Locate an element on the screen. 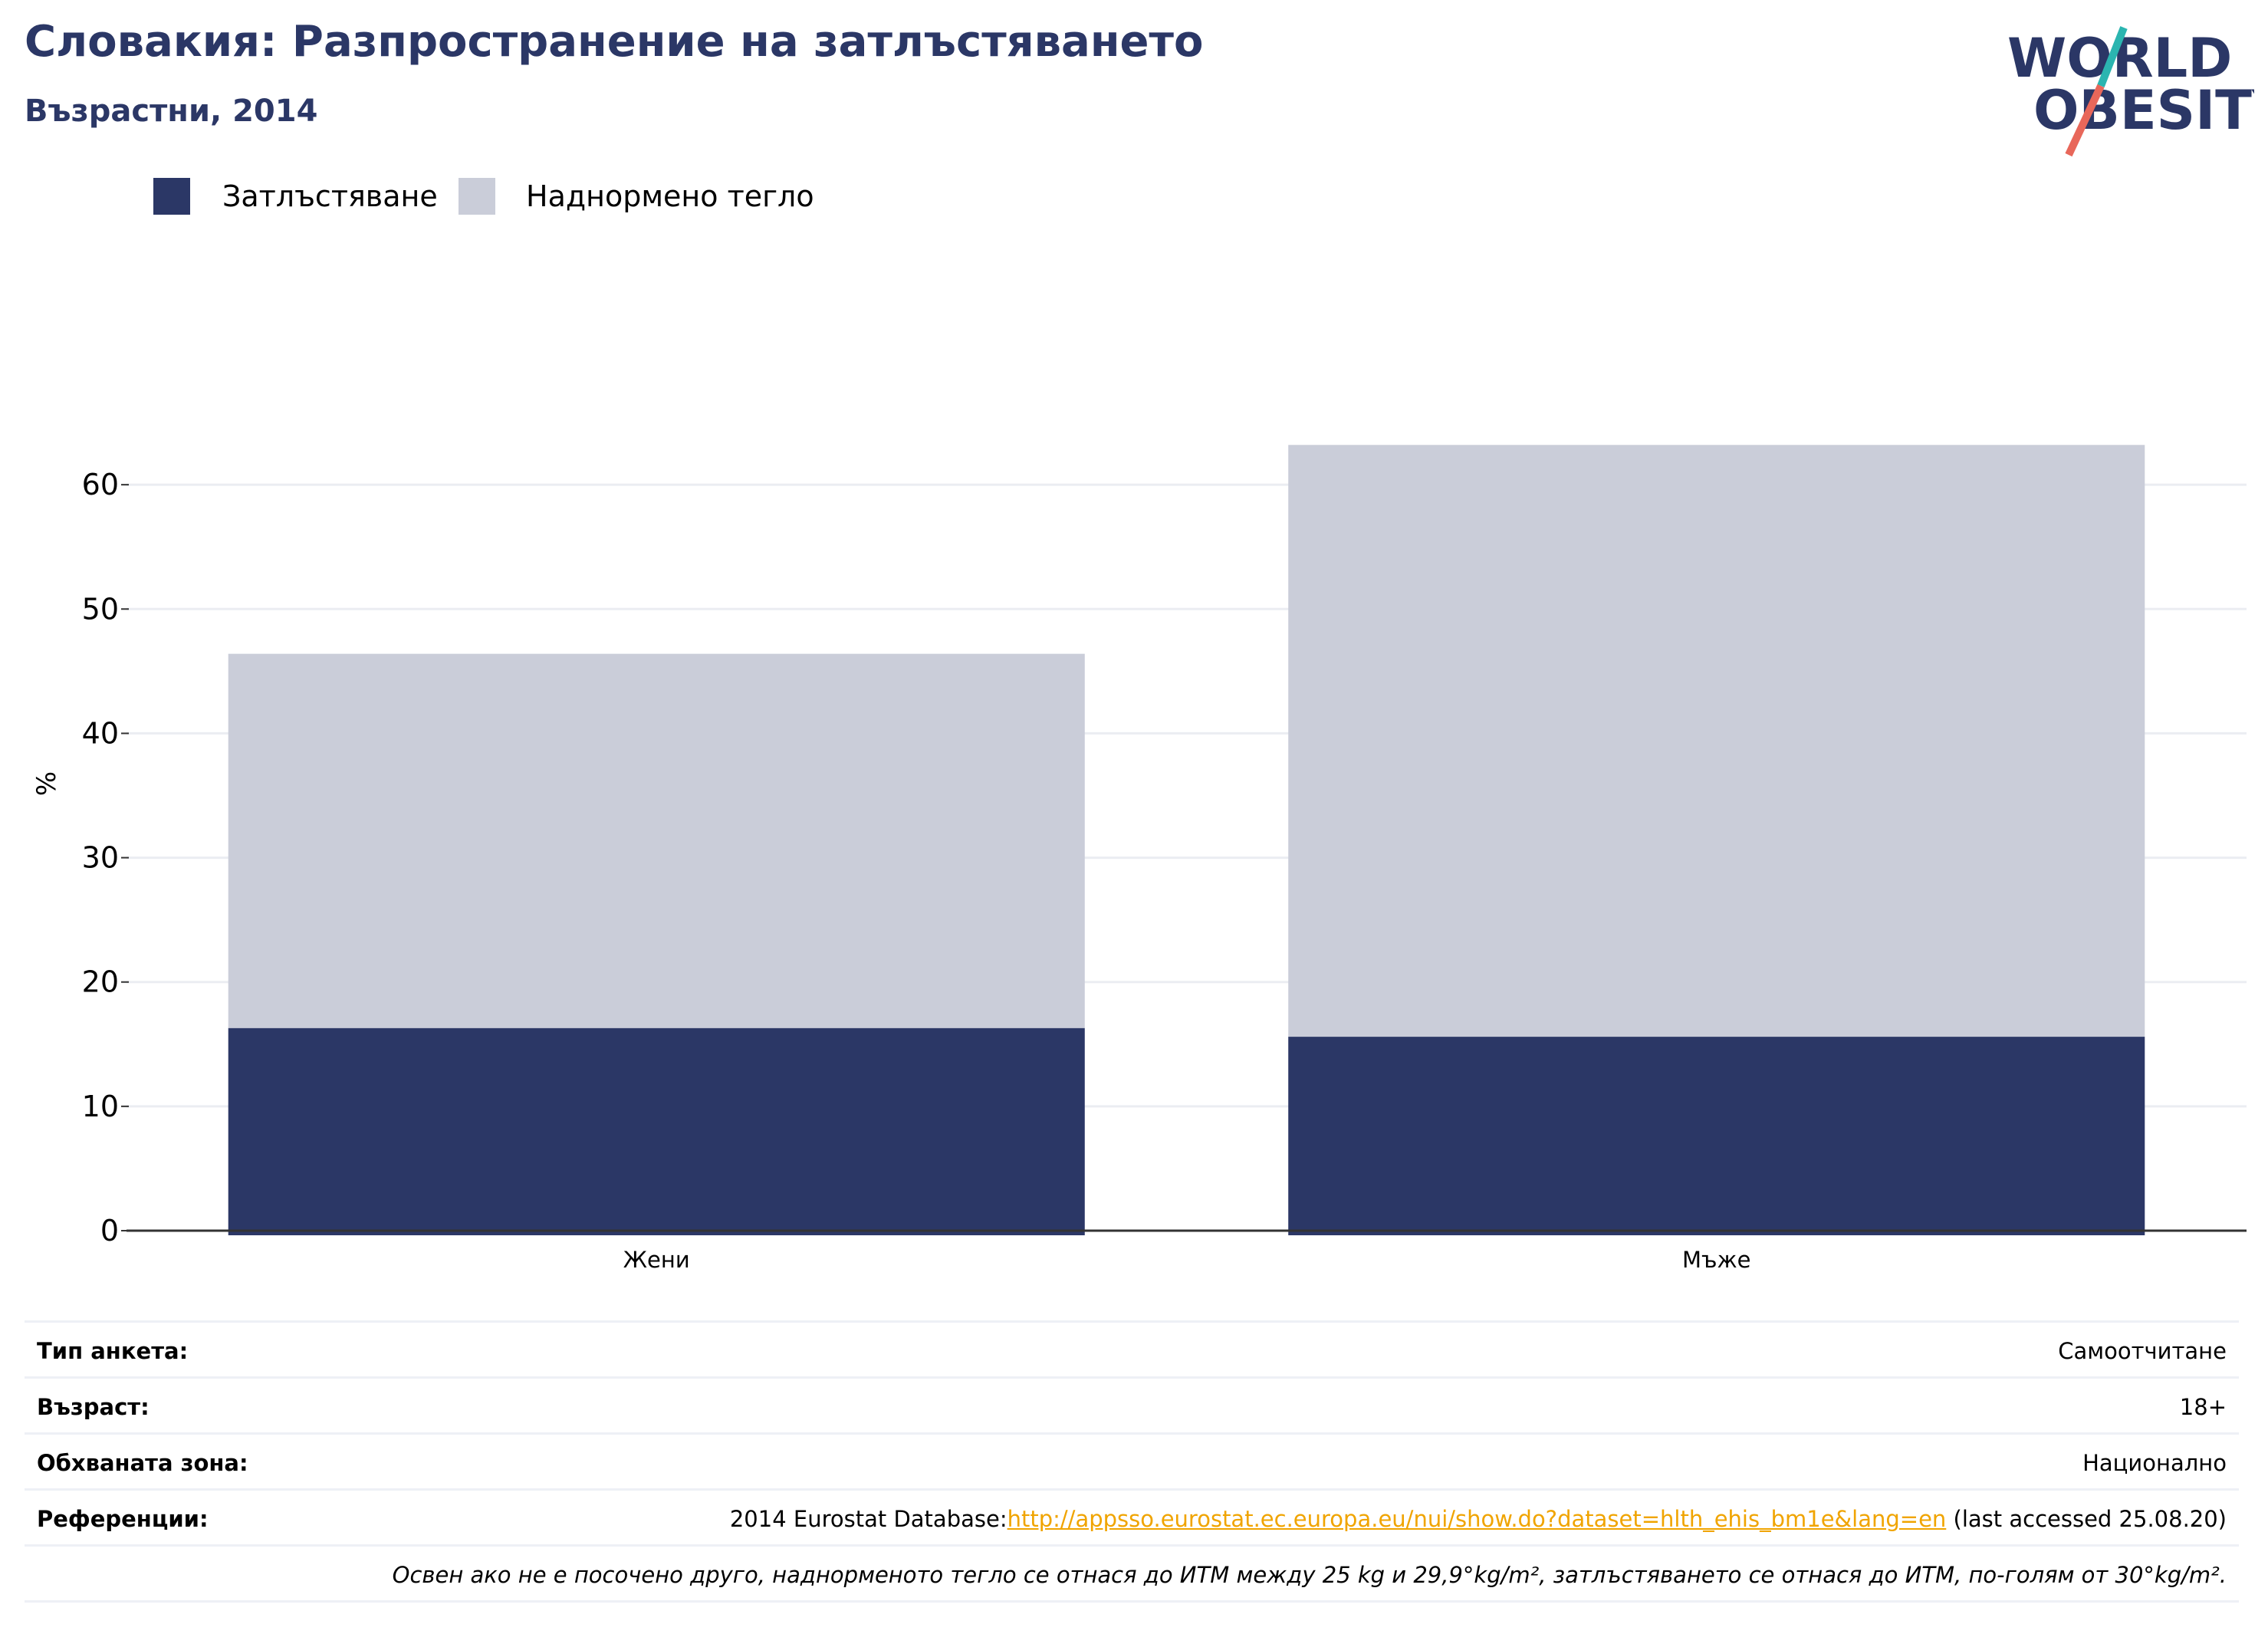 This screenshot has width=2268, height=1634. info-row-area: Обхваната зона: Национално is located at coordinates (1132, 1460).